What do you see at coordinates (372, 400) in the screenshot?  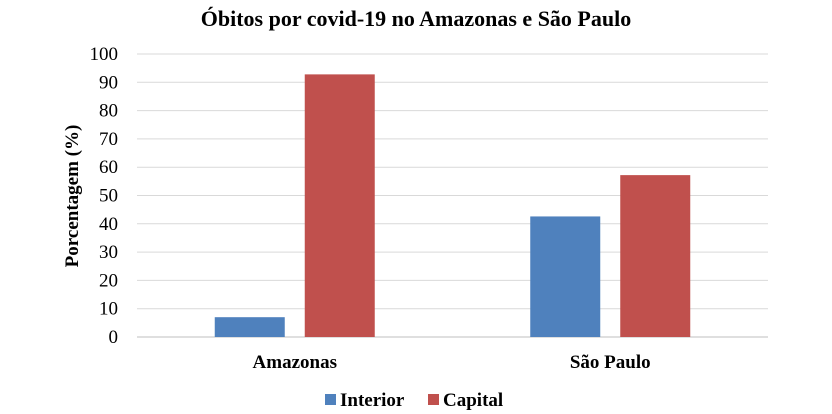 I see `legend-label-interior: Interior` at bounding box center [372, 400].